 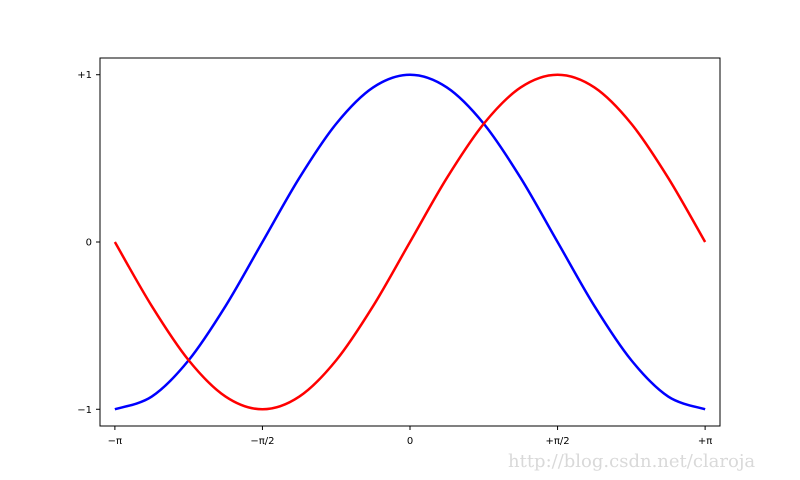 I want to click on y-tick-label-0: −1, so click(x=84, y=410).